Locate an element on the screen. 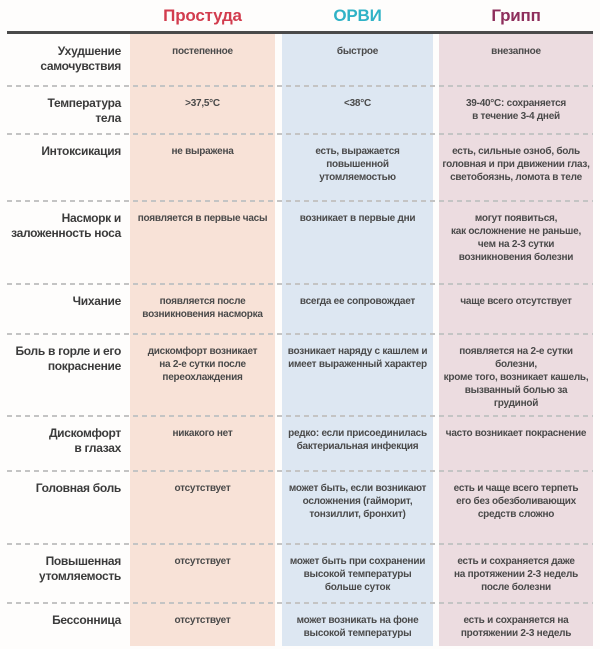  flu-cell: чаще всего отсутствует is located at coordinates (516, 301).